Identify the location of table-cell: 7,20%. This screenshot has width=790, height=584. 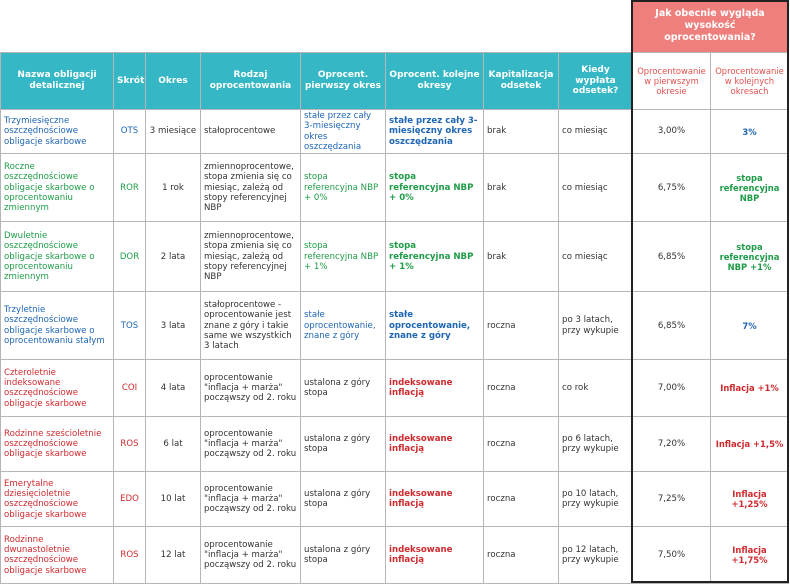
(671, 444).